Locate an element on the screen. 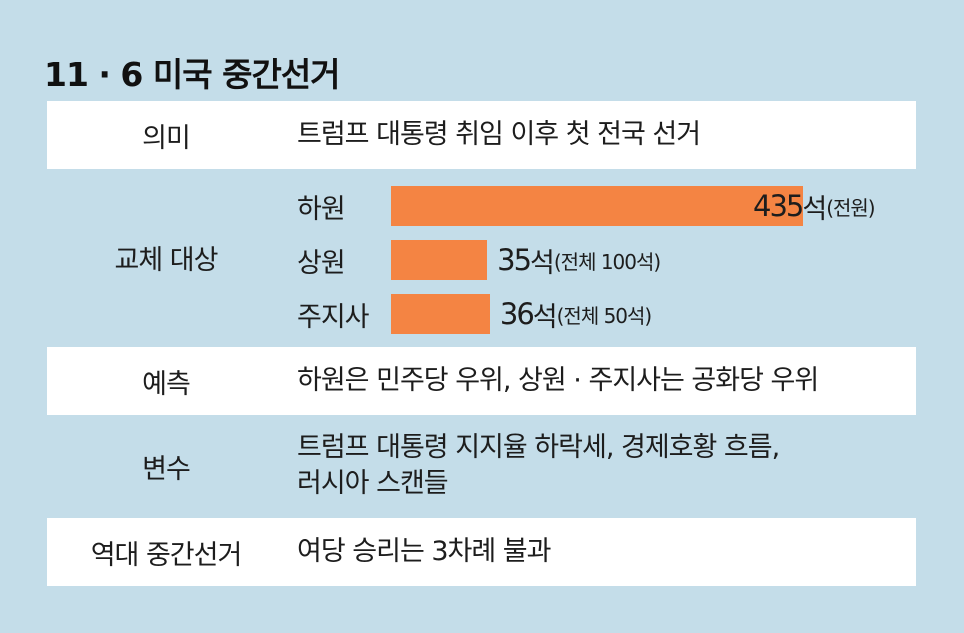  bar-category-label: 주지사 is located at coordinates (333, 317).